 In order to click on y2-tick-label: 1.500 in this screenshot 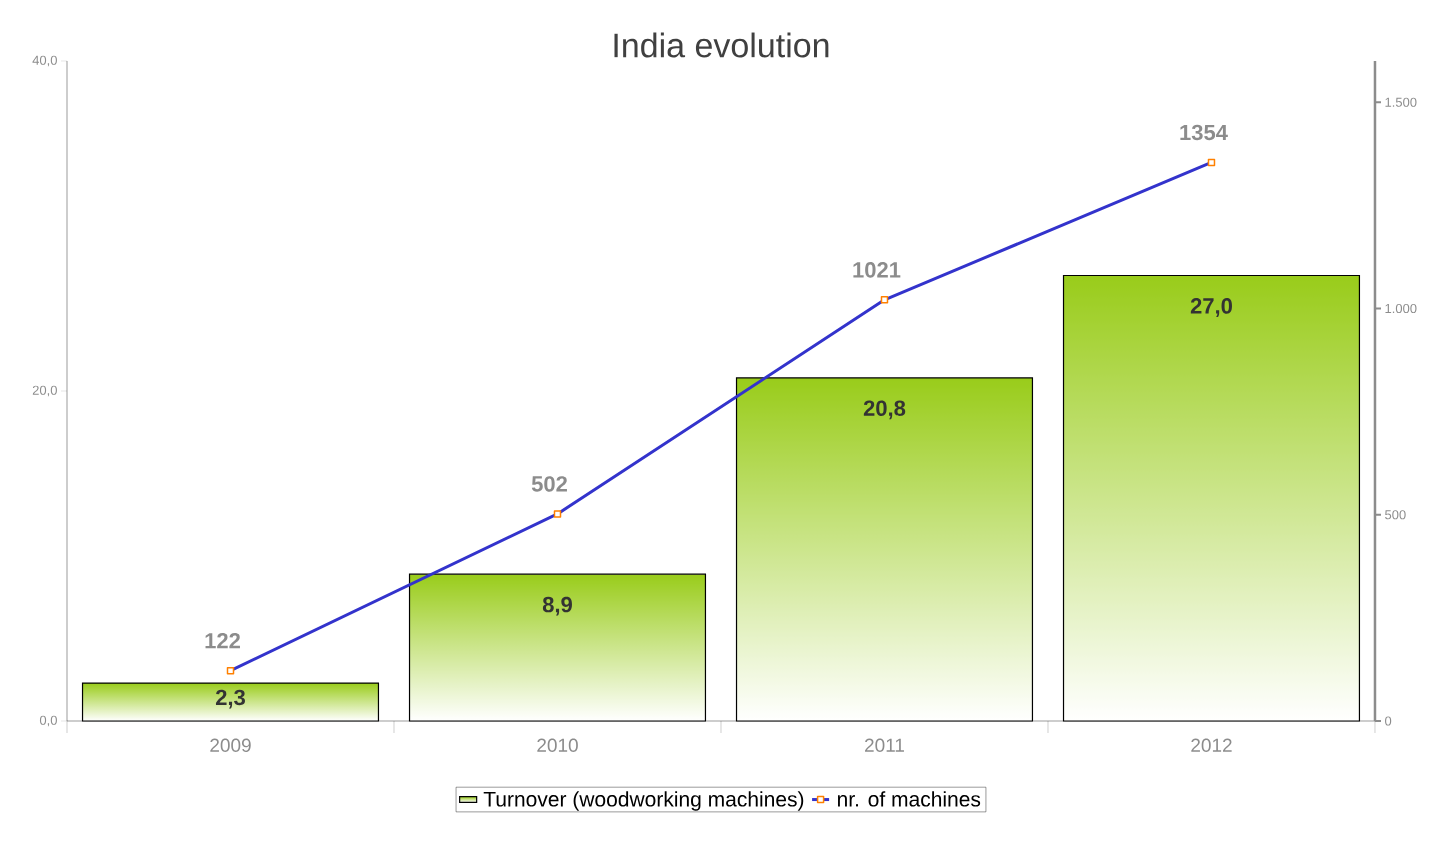, I will do `click(1401, 102)`.